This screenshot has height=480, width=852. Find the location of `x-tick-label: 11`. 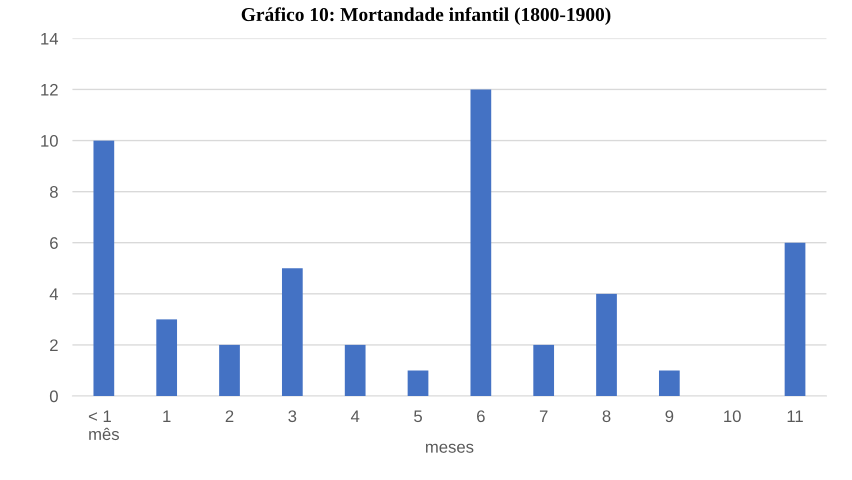

x-tick-label: 11 is located at coordinates (795, 416).